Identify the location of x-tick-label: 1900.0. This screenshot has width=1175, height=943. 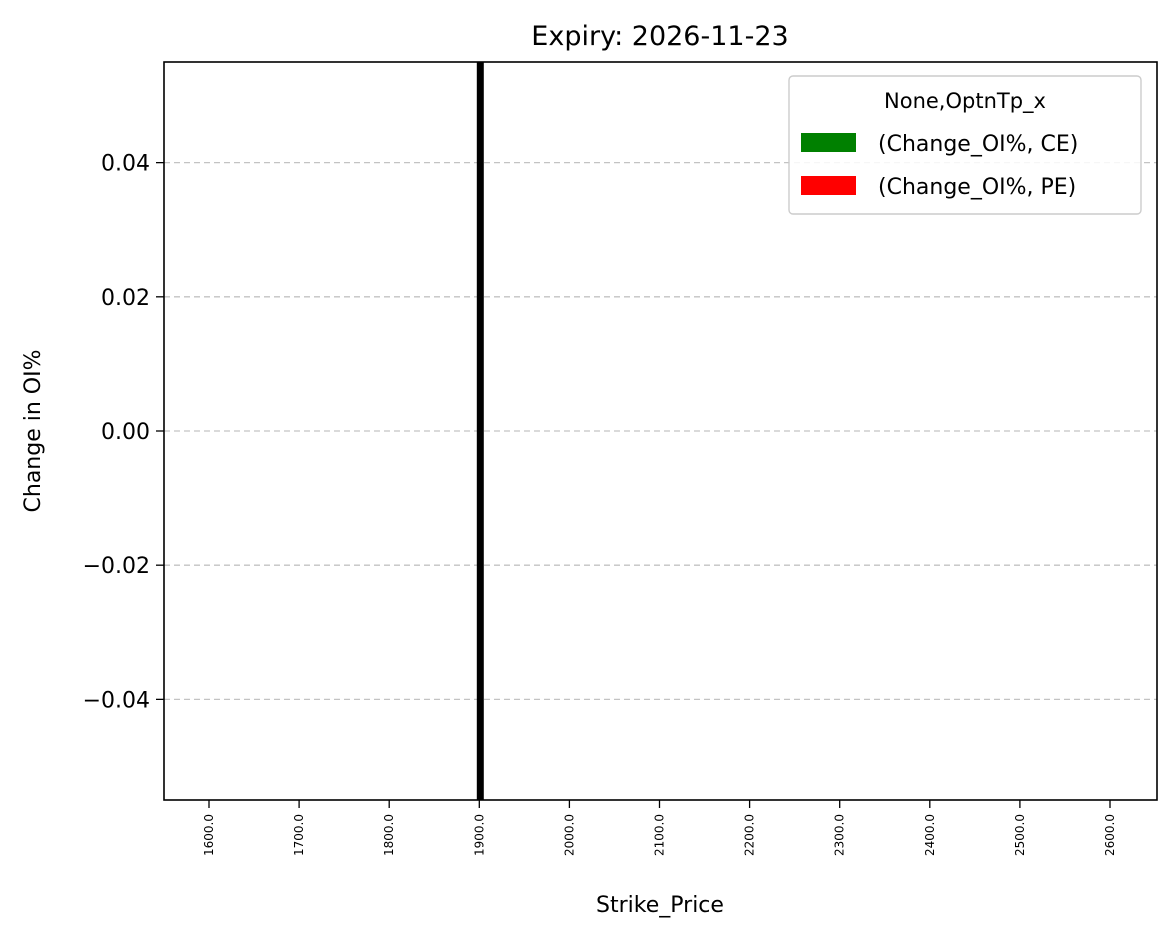
(479, 835).